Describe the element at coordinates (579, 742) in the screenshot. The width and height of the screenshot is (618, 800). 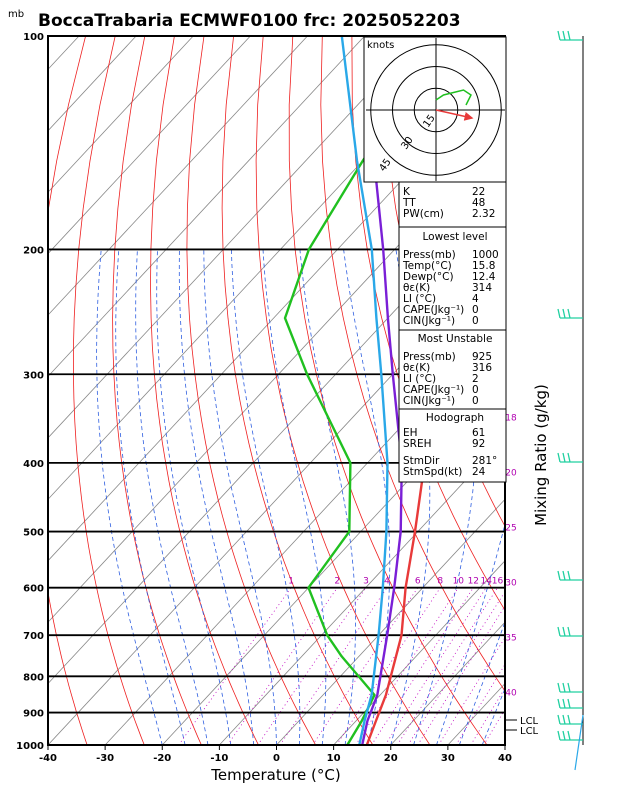
I see `surface-wind-line` at that location.